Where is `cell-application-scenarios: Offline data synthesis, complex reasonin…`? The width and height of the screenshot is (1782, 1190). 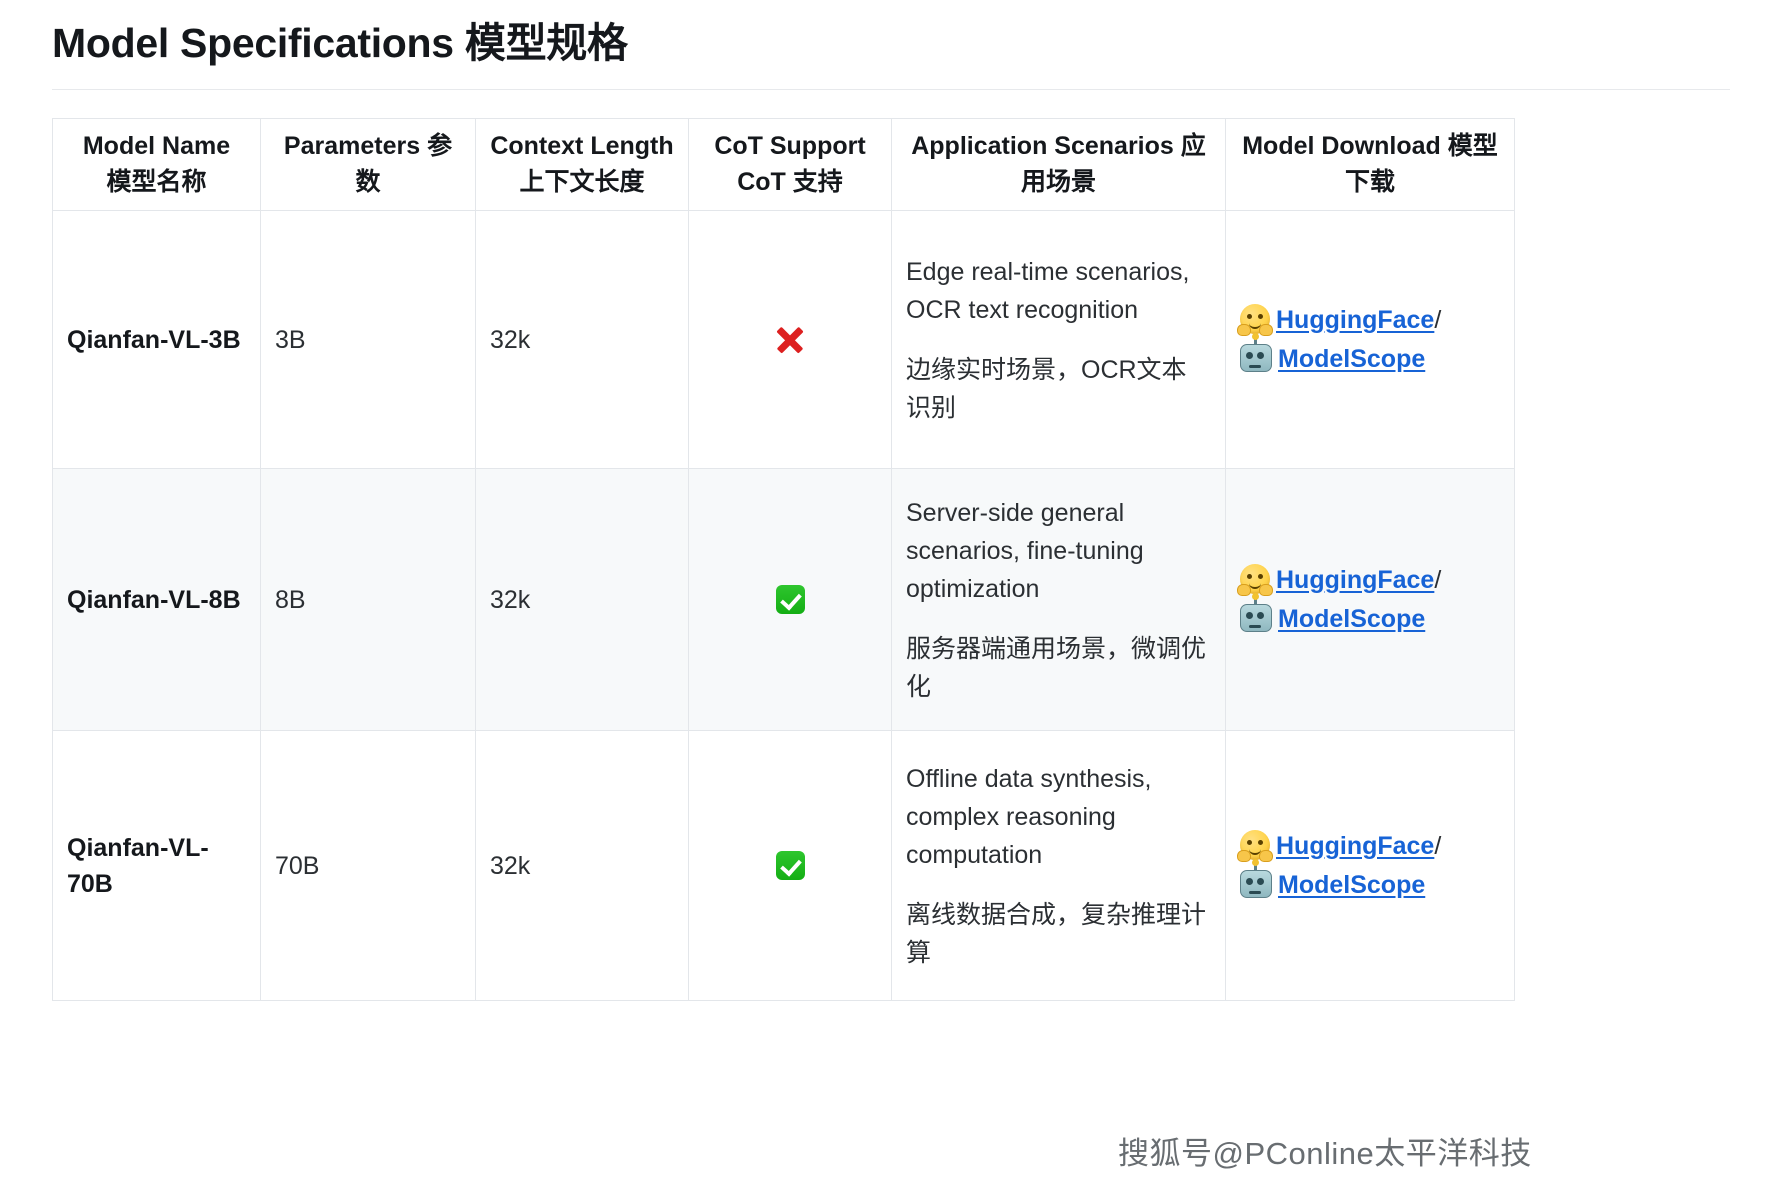 cell-application-scenarios: Offline data synthesis, complex reasonin… is located at coordinates (1058, 866).